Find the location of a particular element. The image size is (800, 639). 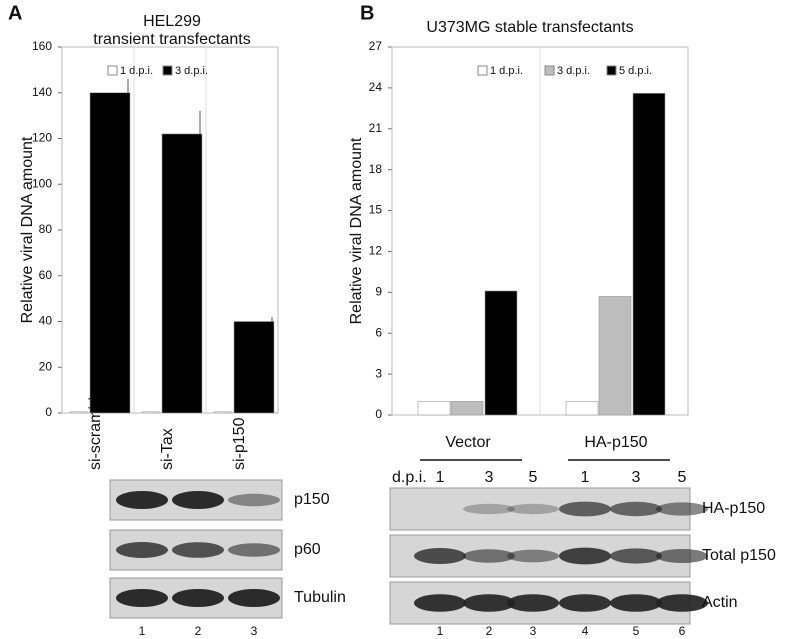

y-tick-label: 24 is located at coordinates (376, 87).